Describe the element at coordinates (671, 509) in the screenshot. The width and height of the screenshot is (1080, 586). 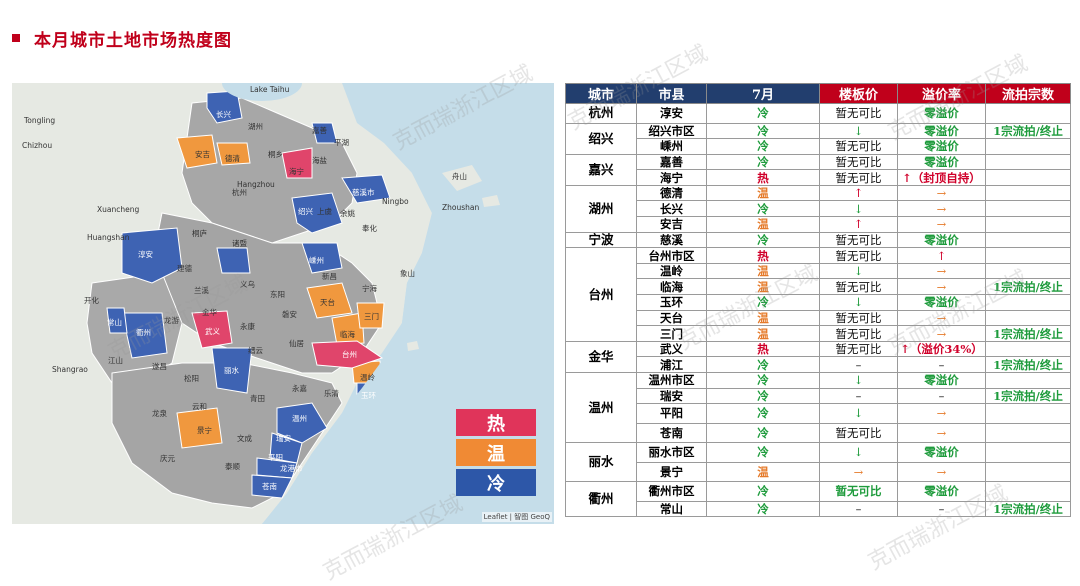
I see `cell-county: 常山` at that location.